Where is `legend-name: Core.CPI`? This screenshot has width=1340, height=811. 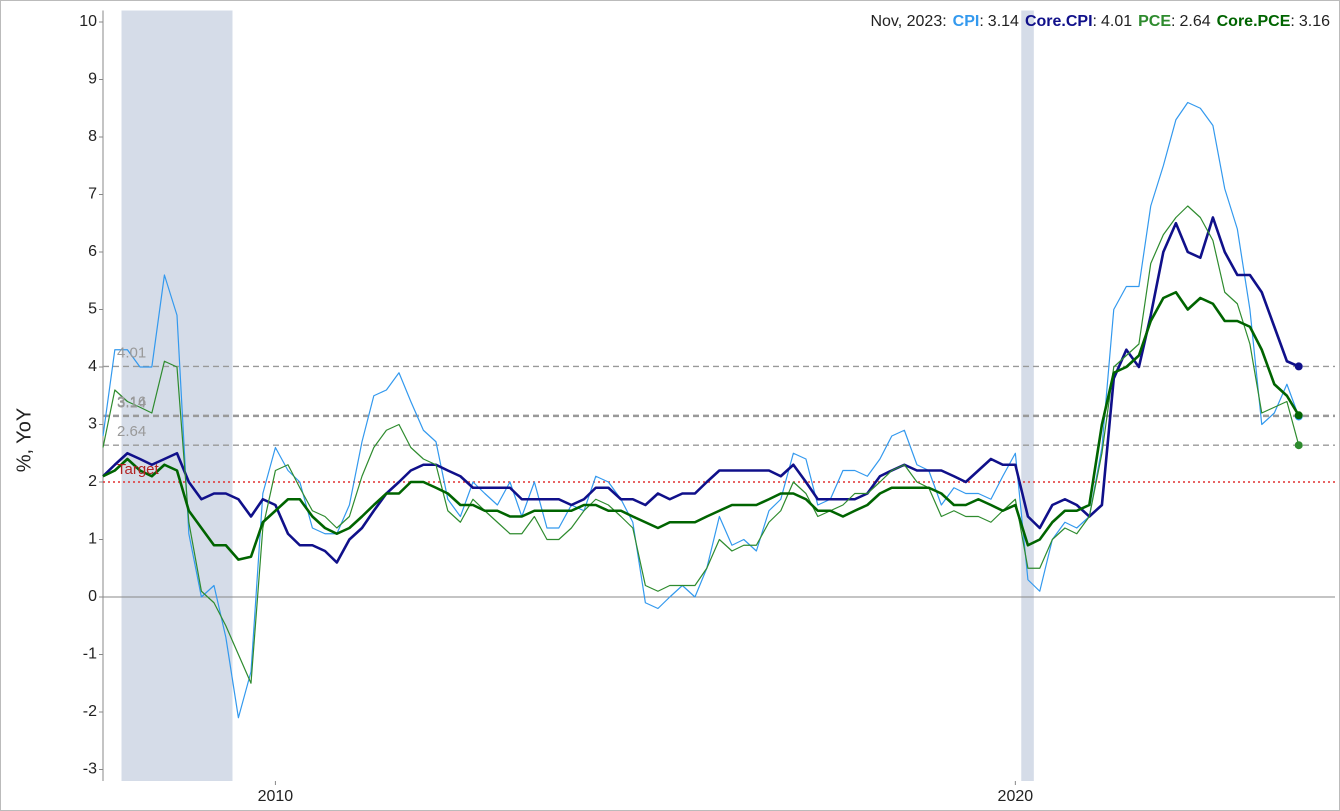 legend-name: Core.CPI is located at coordinates (1059, 21).